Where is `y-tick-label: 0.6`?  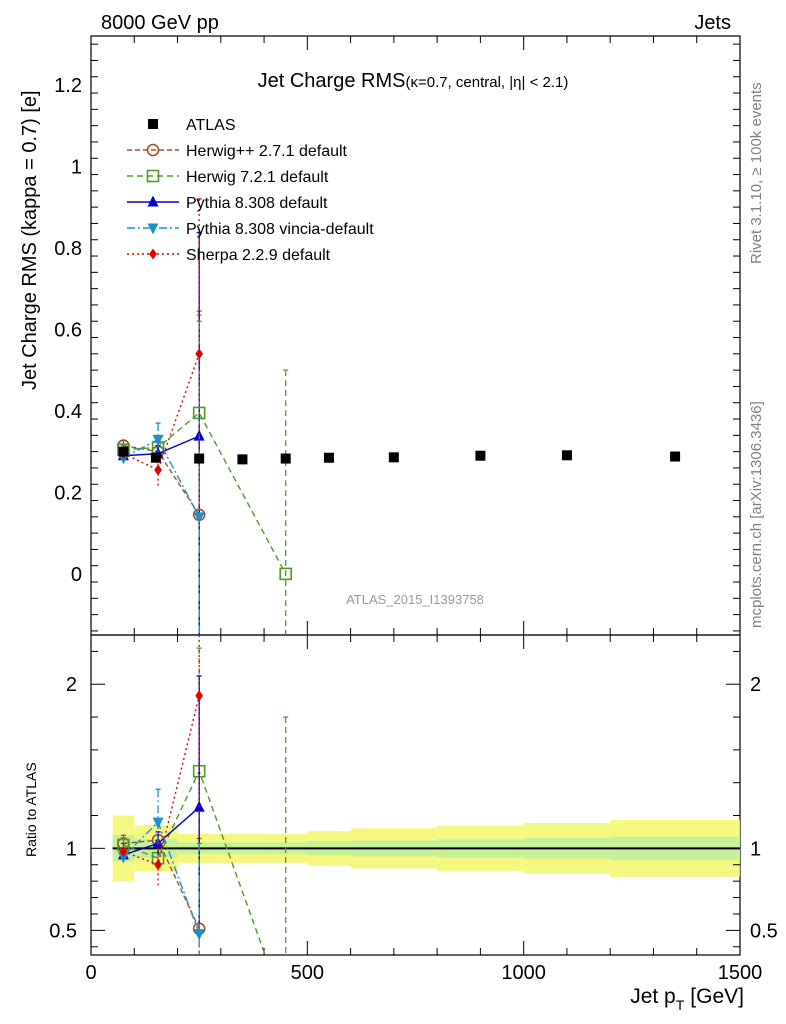
y-tick-label: 0.6 is located at coordinates (68, 330).